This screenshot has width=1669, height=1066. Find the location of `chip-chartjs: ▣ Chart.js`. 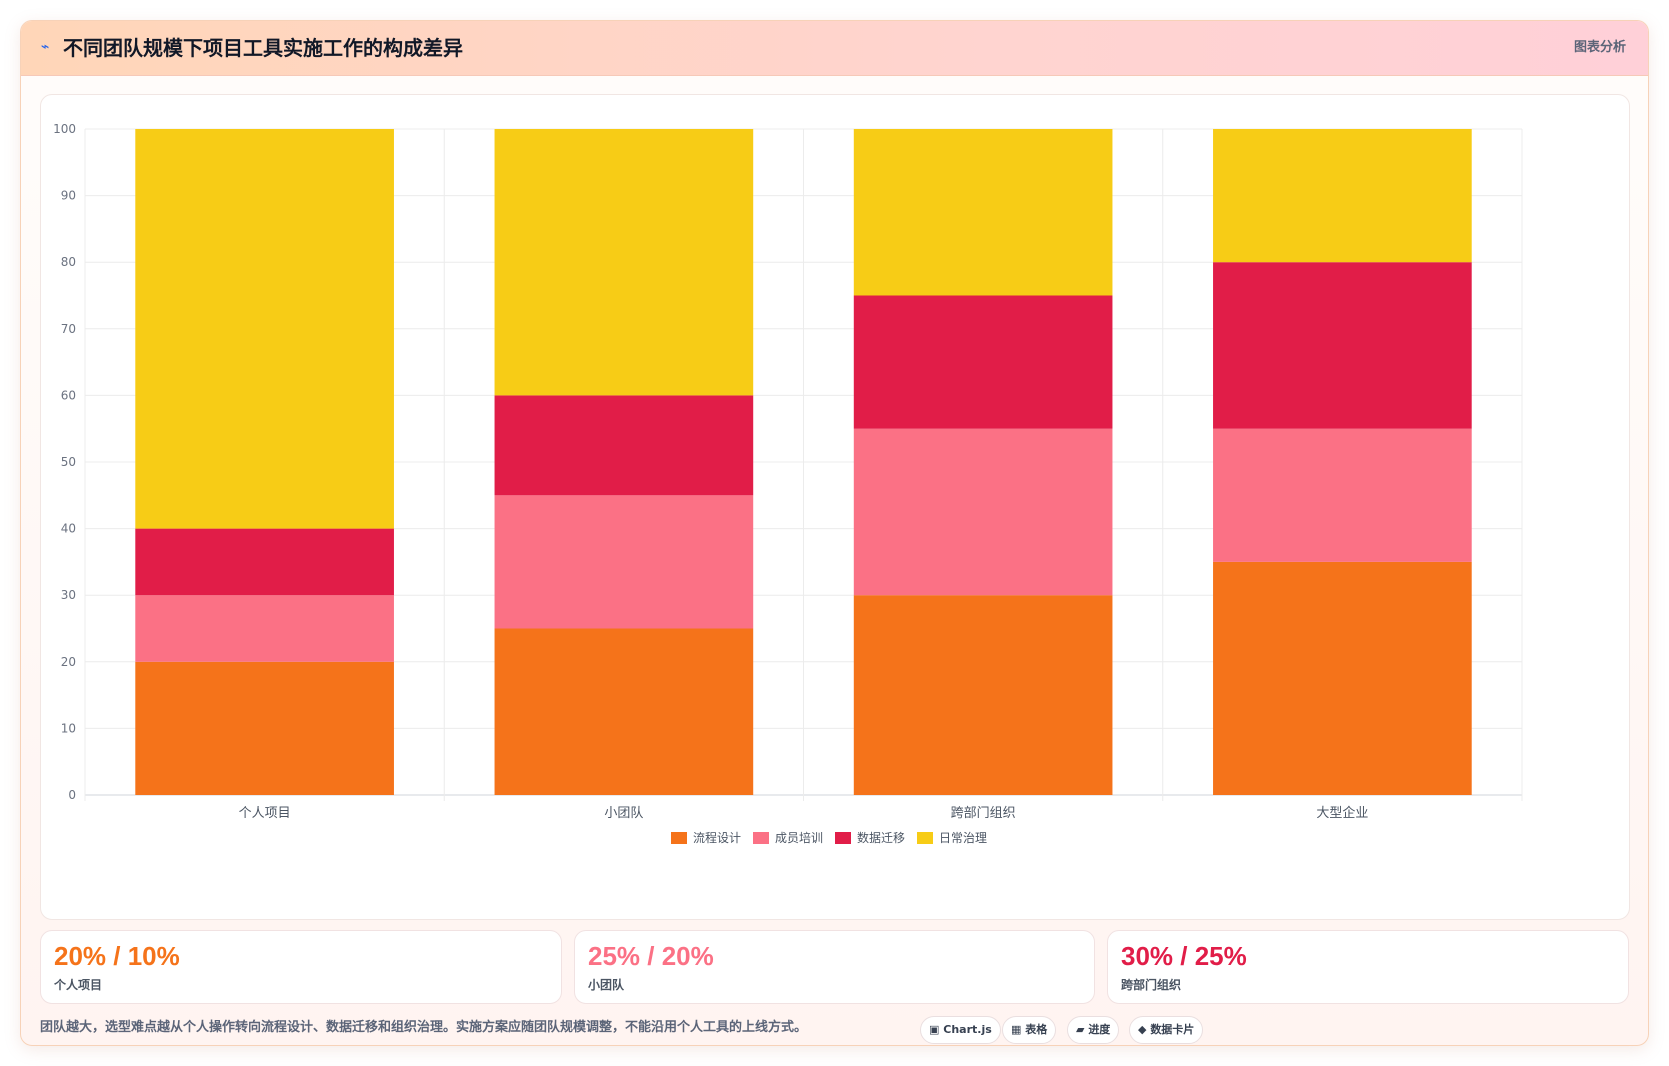

chip-chartjs: ▣ Chart.js is located at coordinates (960, 1030).